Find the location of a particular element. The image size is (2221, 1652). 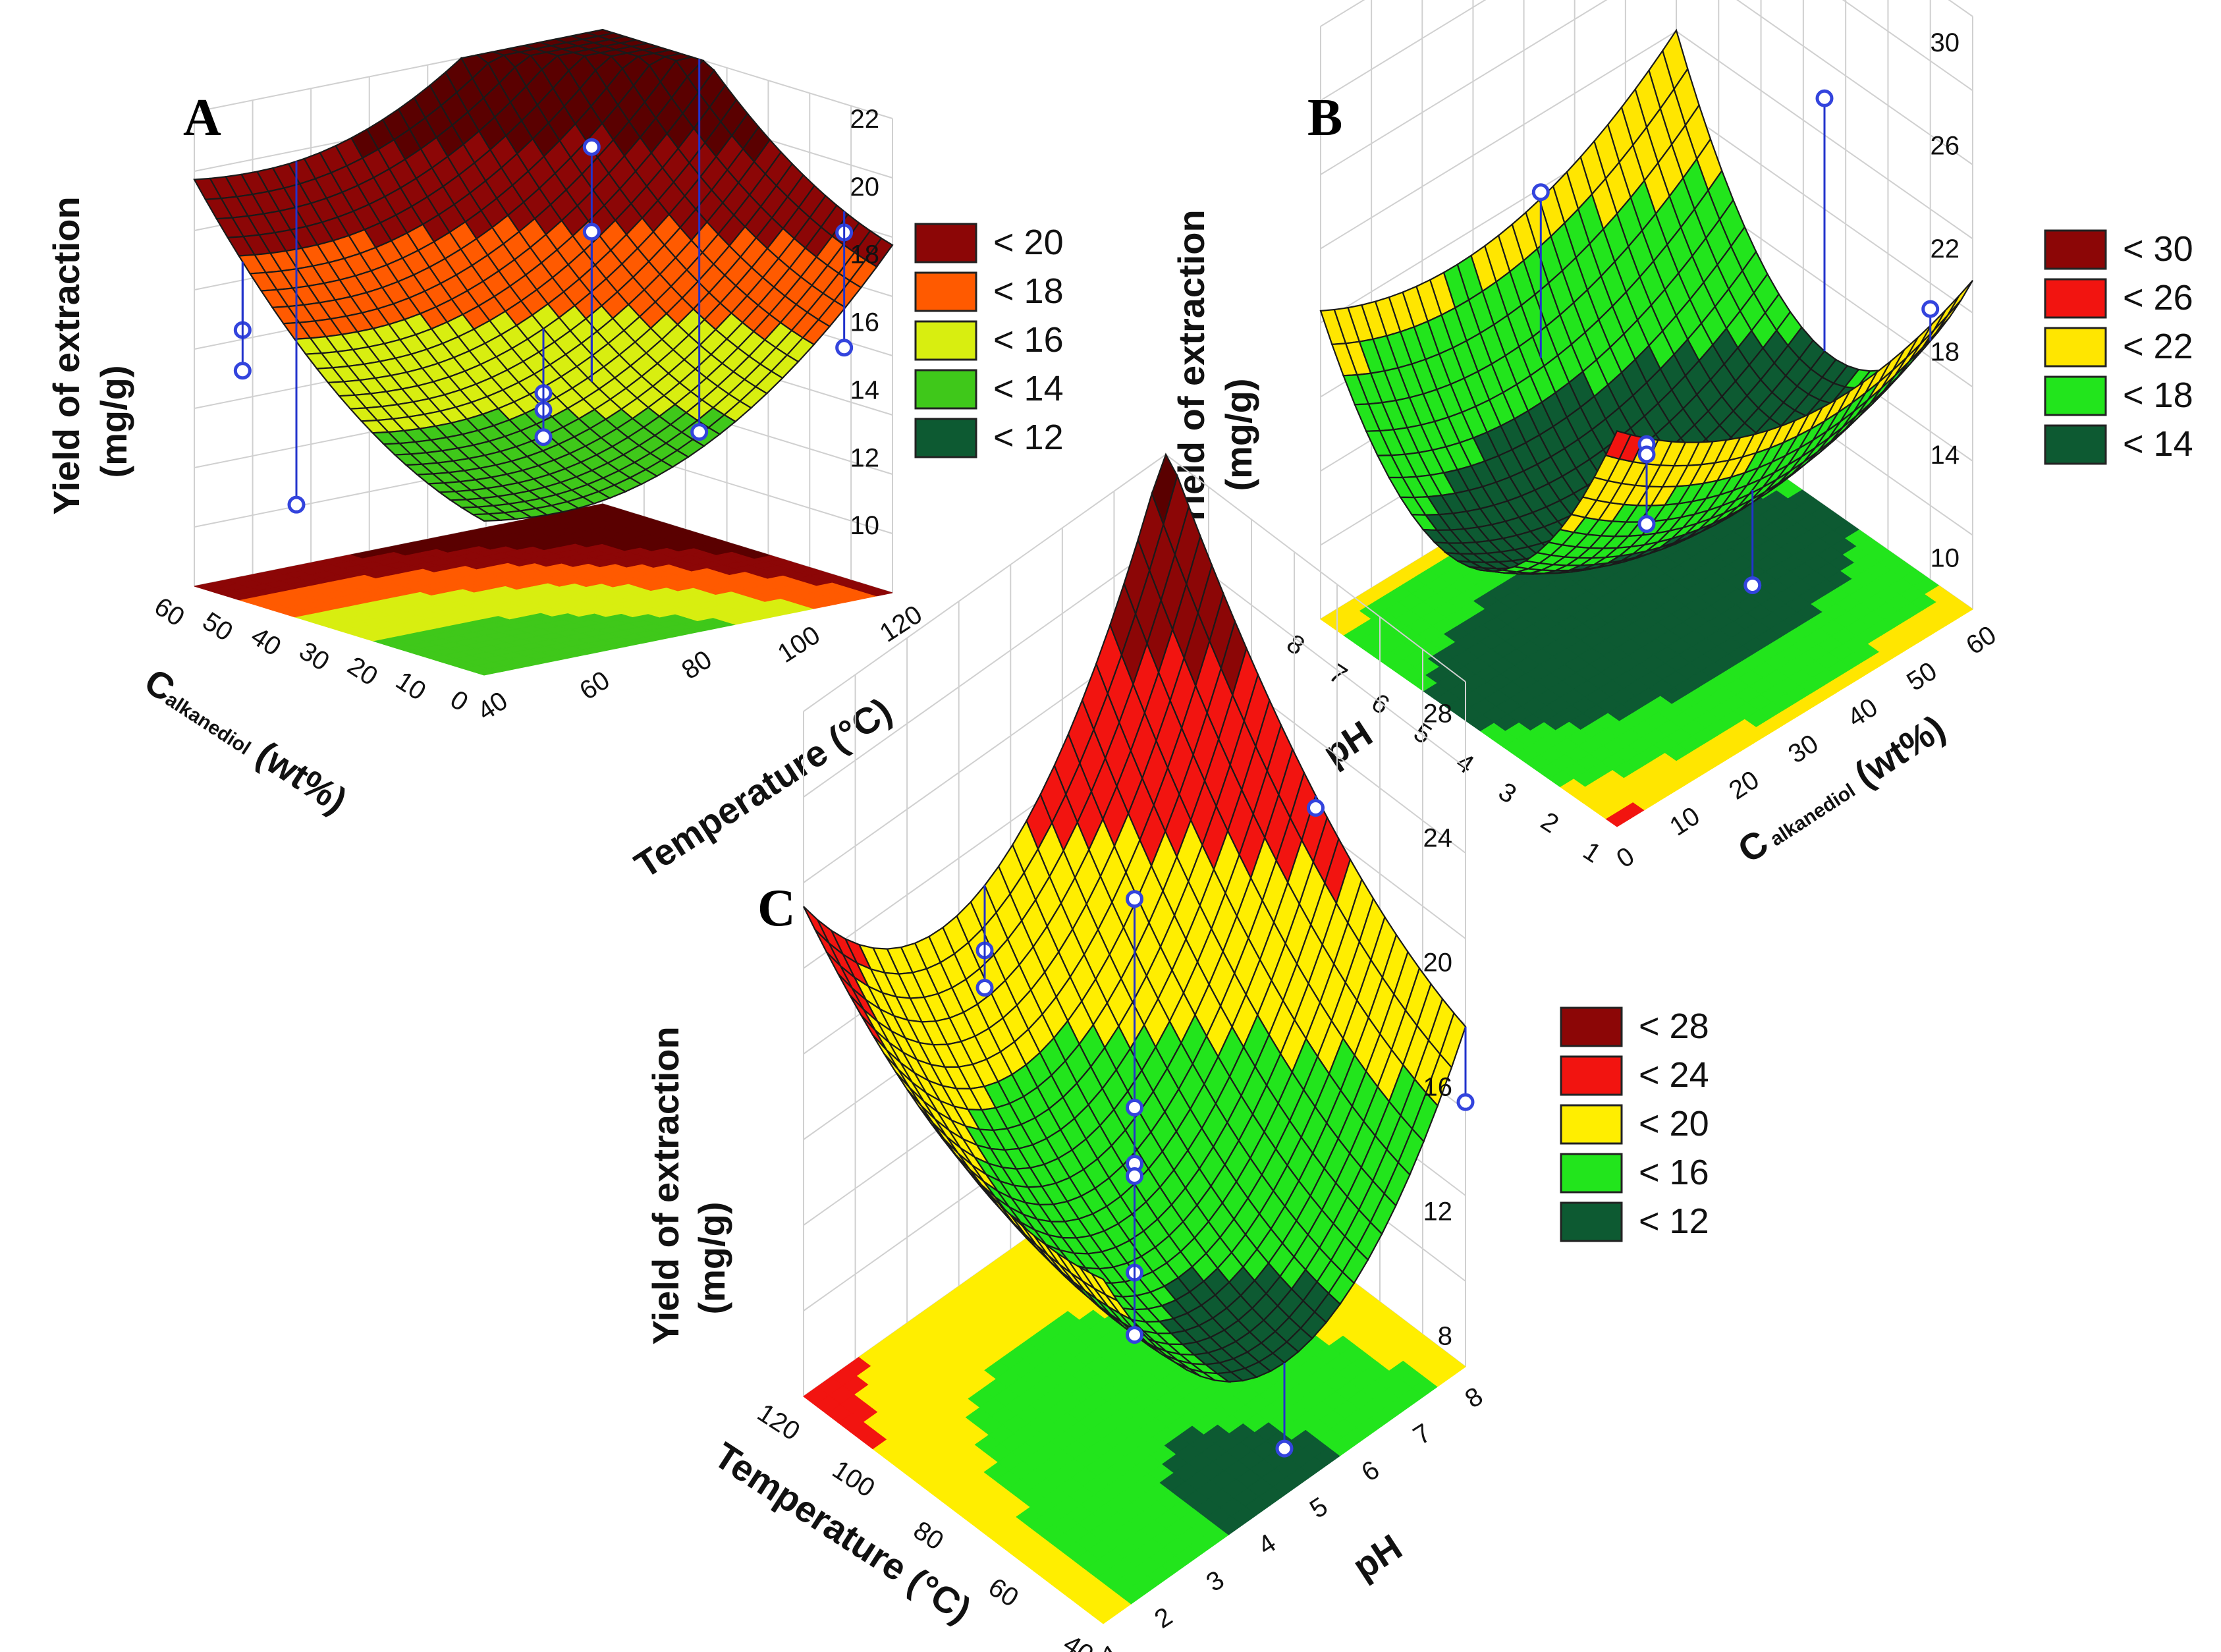

panel-a-x-axis-title-unit: (wt%) is located at coordinates (297, 774).